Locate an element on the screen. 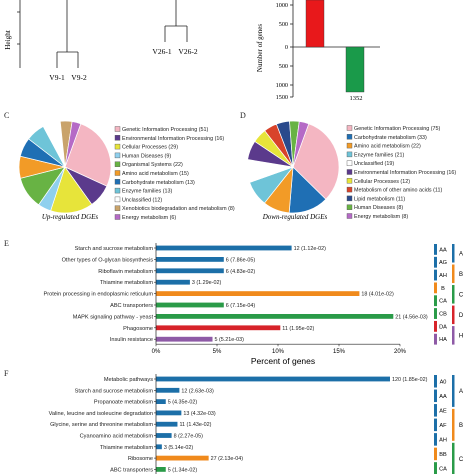 This screenshot has height=474, width=474. pie-caption: Up-regulated DGEs is located at coordinates (70, 217).